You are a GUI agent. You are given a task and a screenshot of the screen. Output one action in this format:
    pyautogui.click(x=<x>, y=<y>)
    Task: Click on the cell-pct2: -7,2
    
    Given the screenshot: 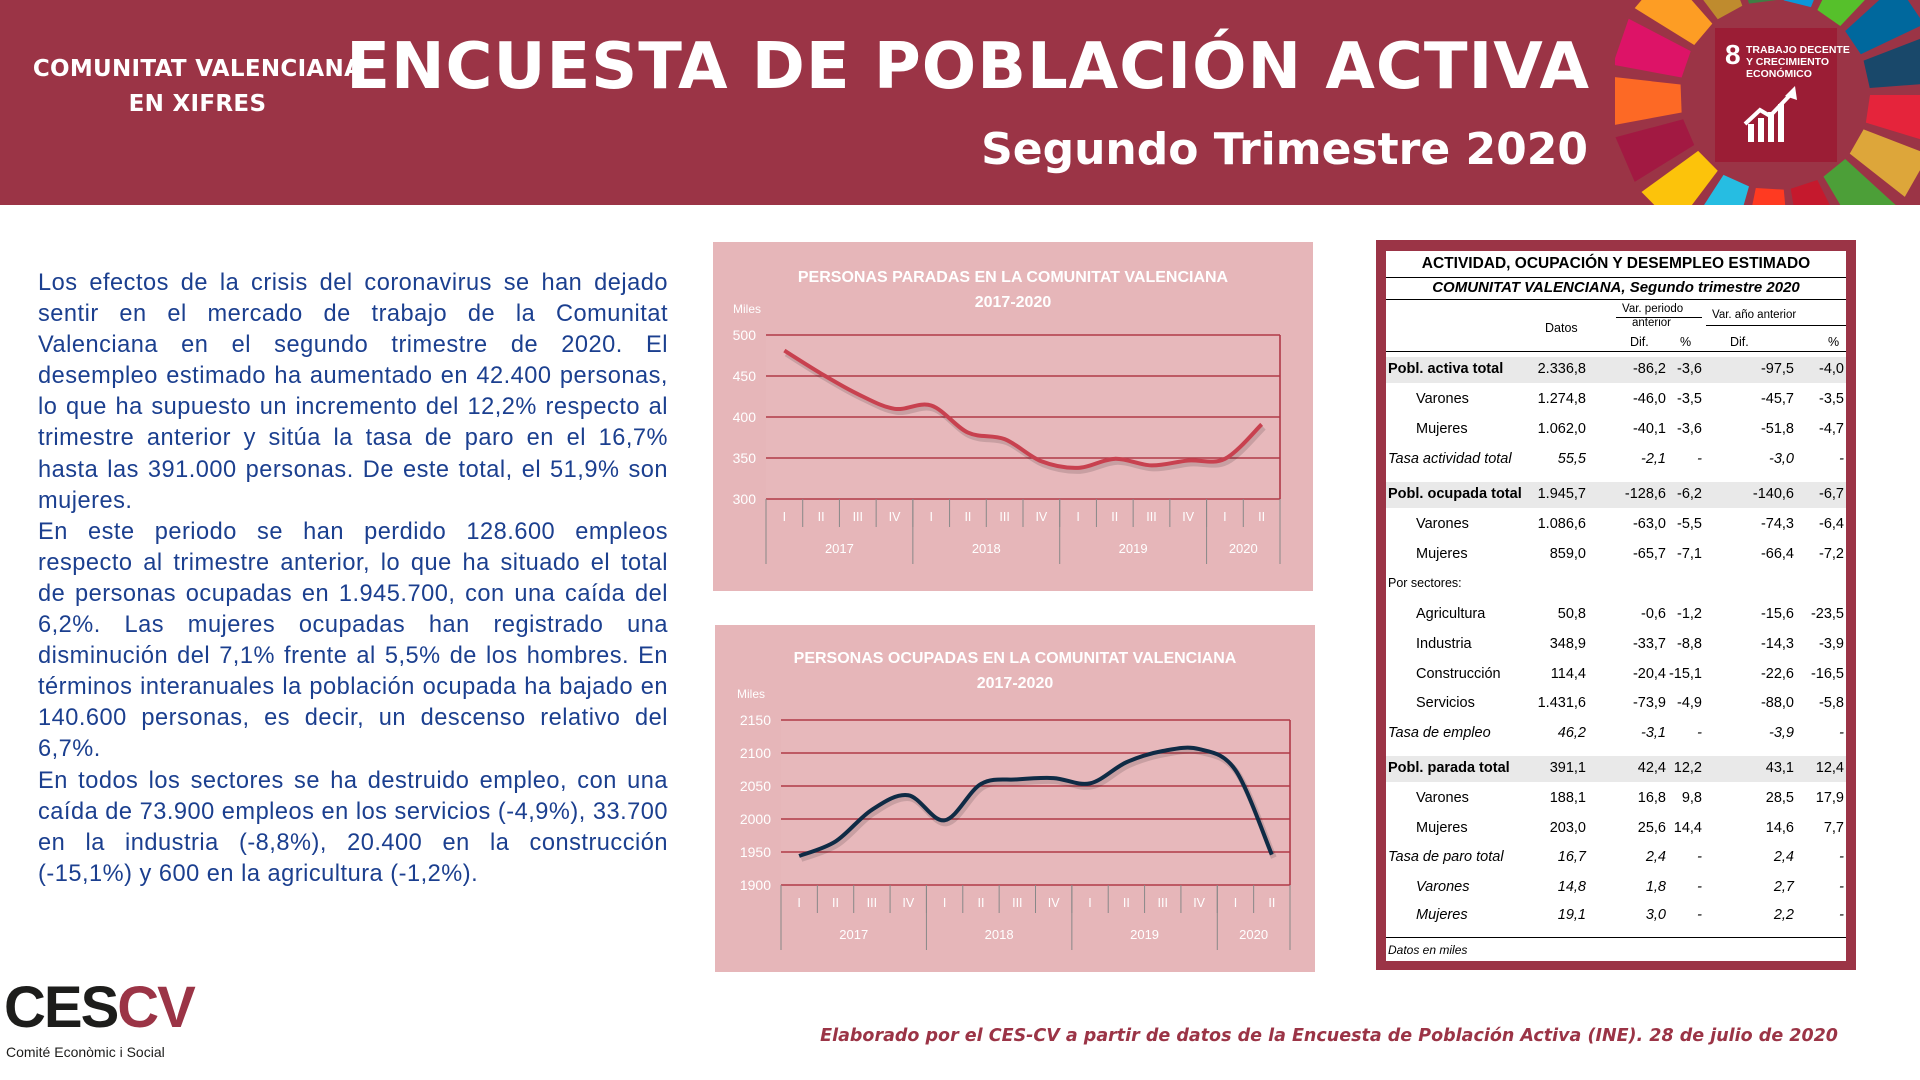 What is the action you would take?
    pyautogui.click(x=1831, y=554)
    